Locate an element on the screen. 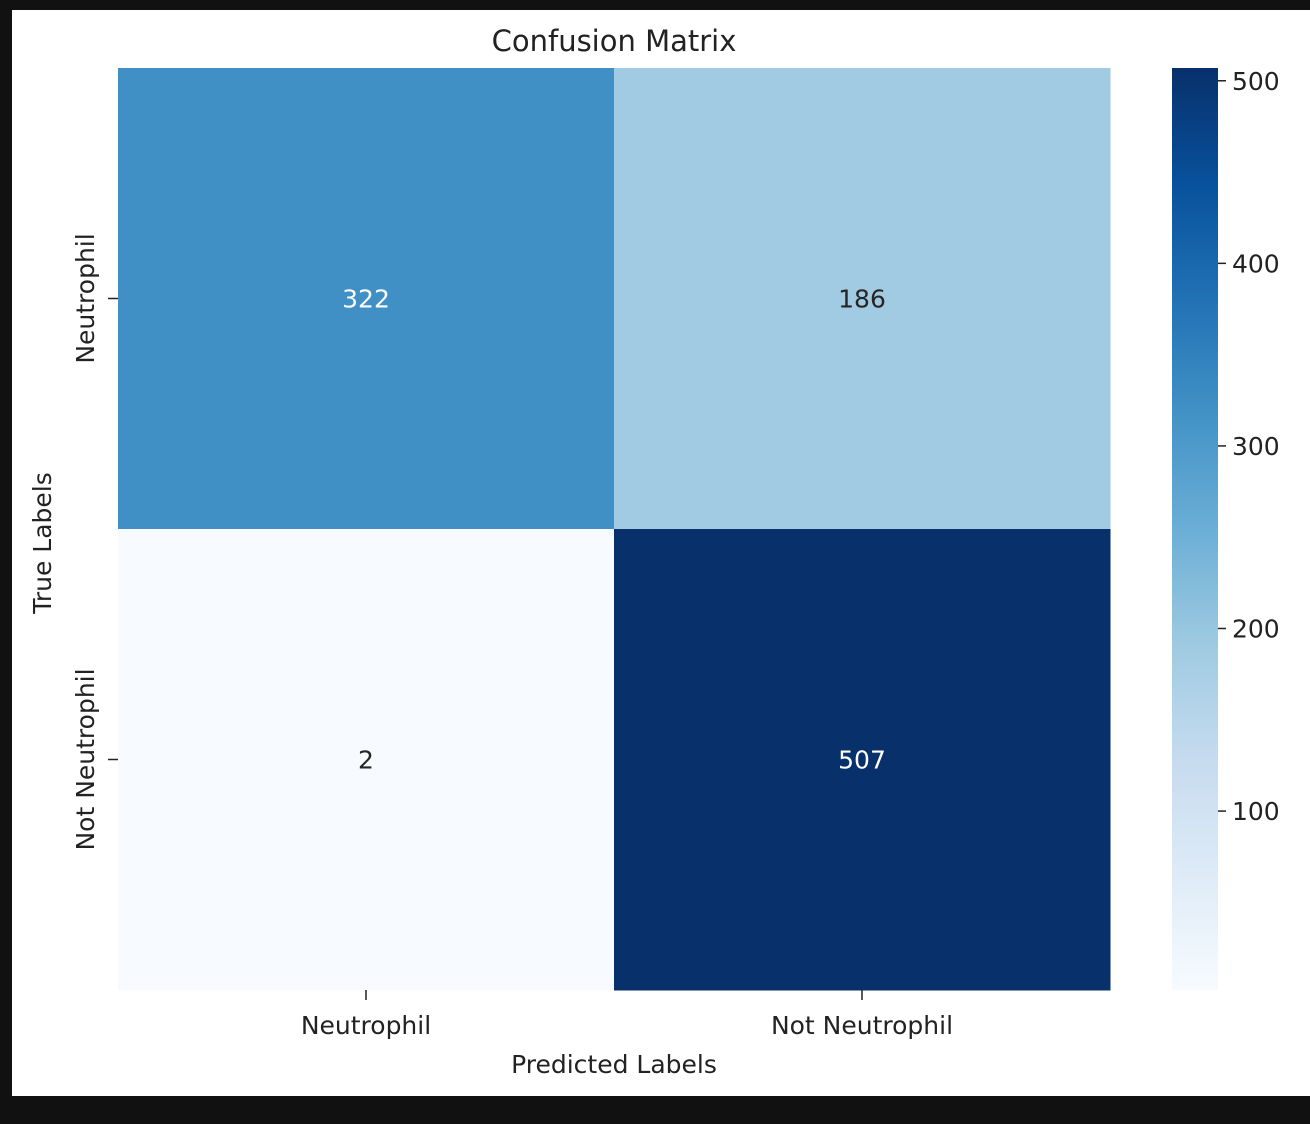 The width and height of the screenshot is (1310, 1124). x-axis-label: Predicted Labels is located at coordinates (614, 1064).